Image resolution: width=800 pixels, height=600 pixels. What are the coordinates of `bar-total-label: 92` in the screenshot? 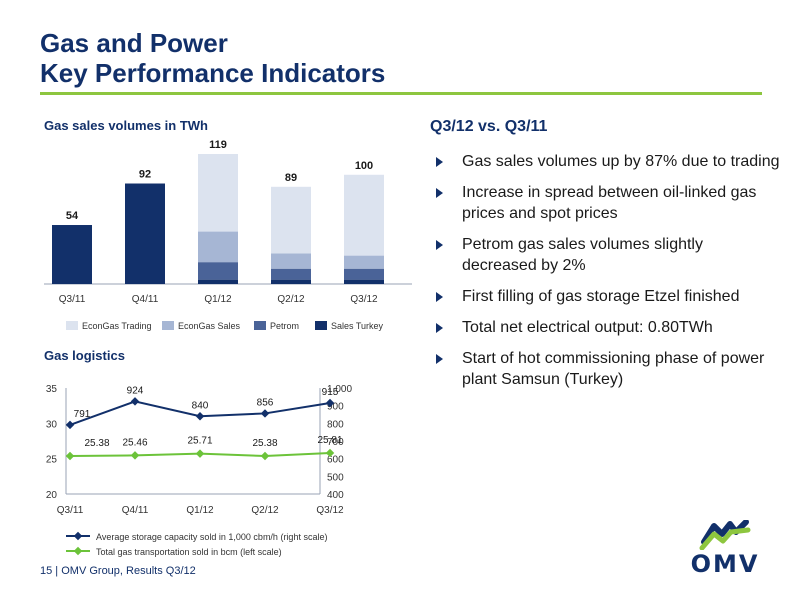 It's located at (145, 175).